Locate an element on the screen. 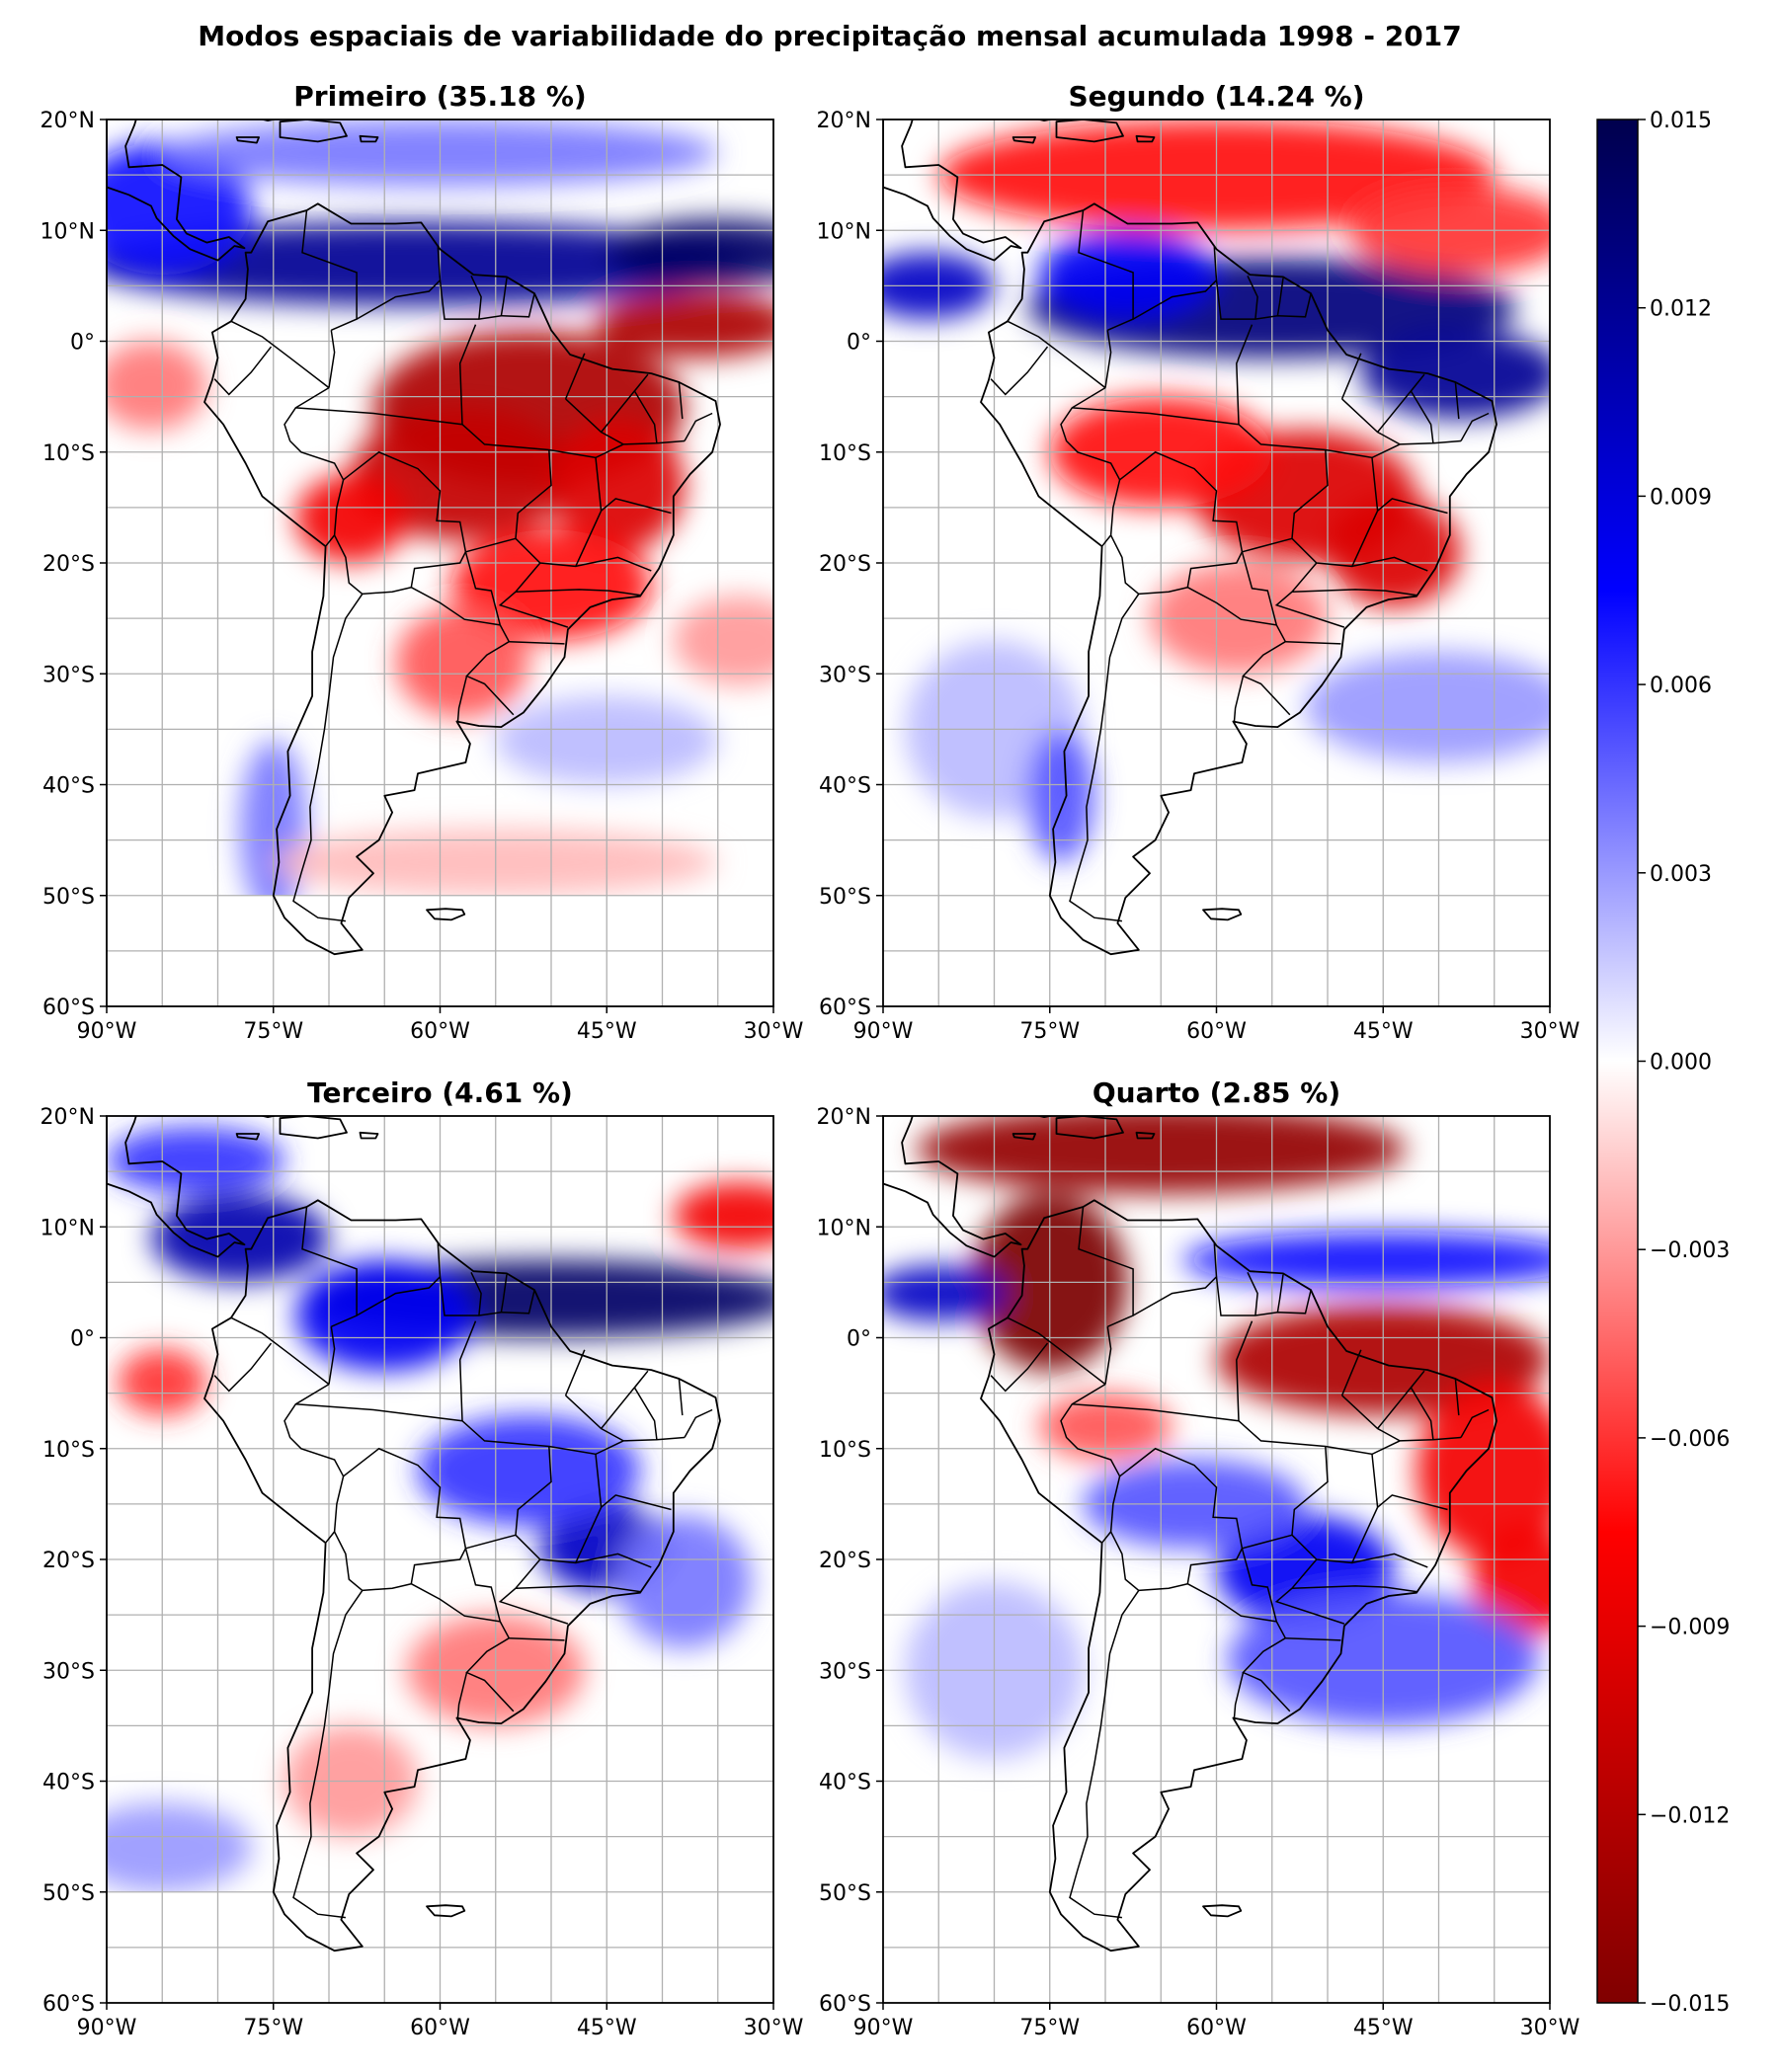 The image size is (1780, 2072). colorbar-tick-label: −0.012 is located at coordinates (1690, 1815).